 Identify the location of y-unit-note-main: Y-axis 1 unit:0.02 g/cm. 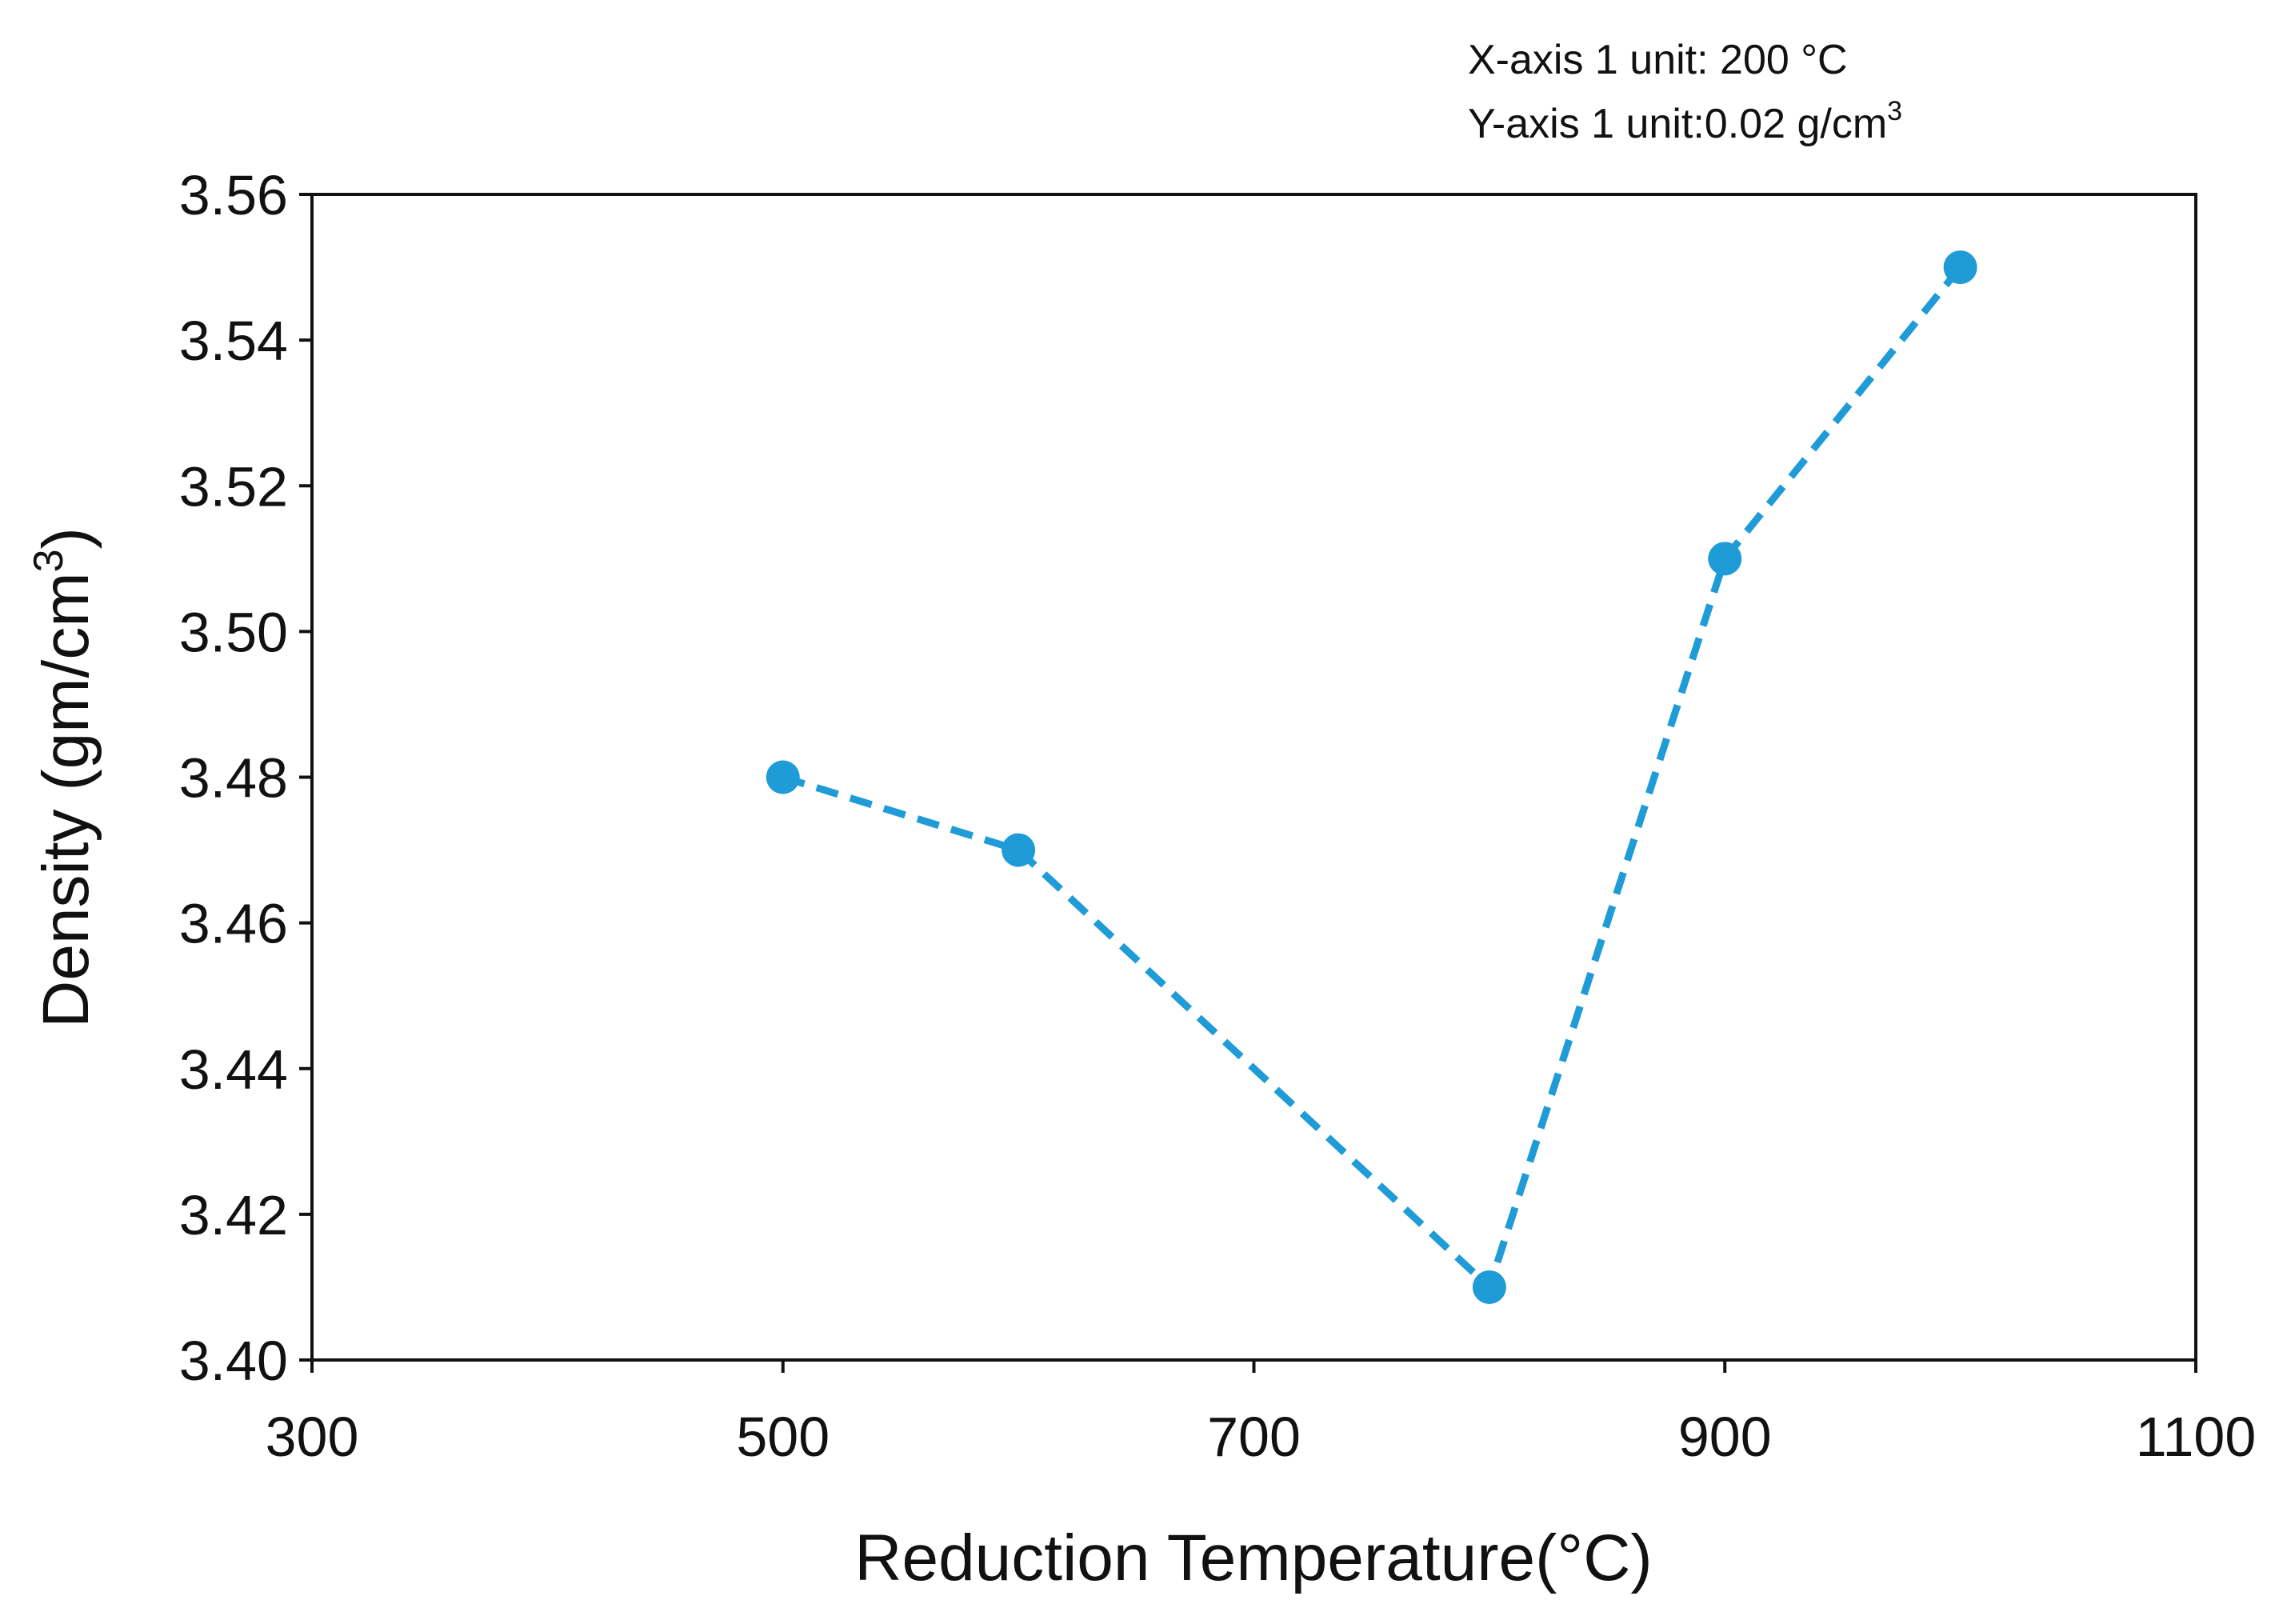
(1677, 124).